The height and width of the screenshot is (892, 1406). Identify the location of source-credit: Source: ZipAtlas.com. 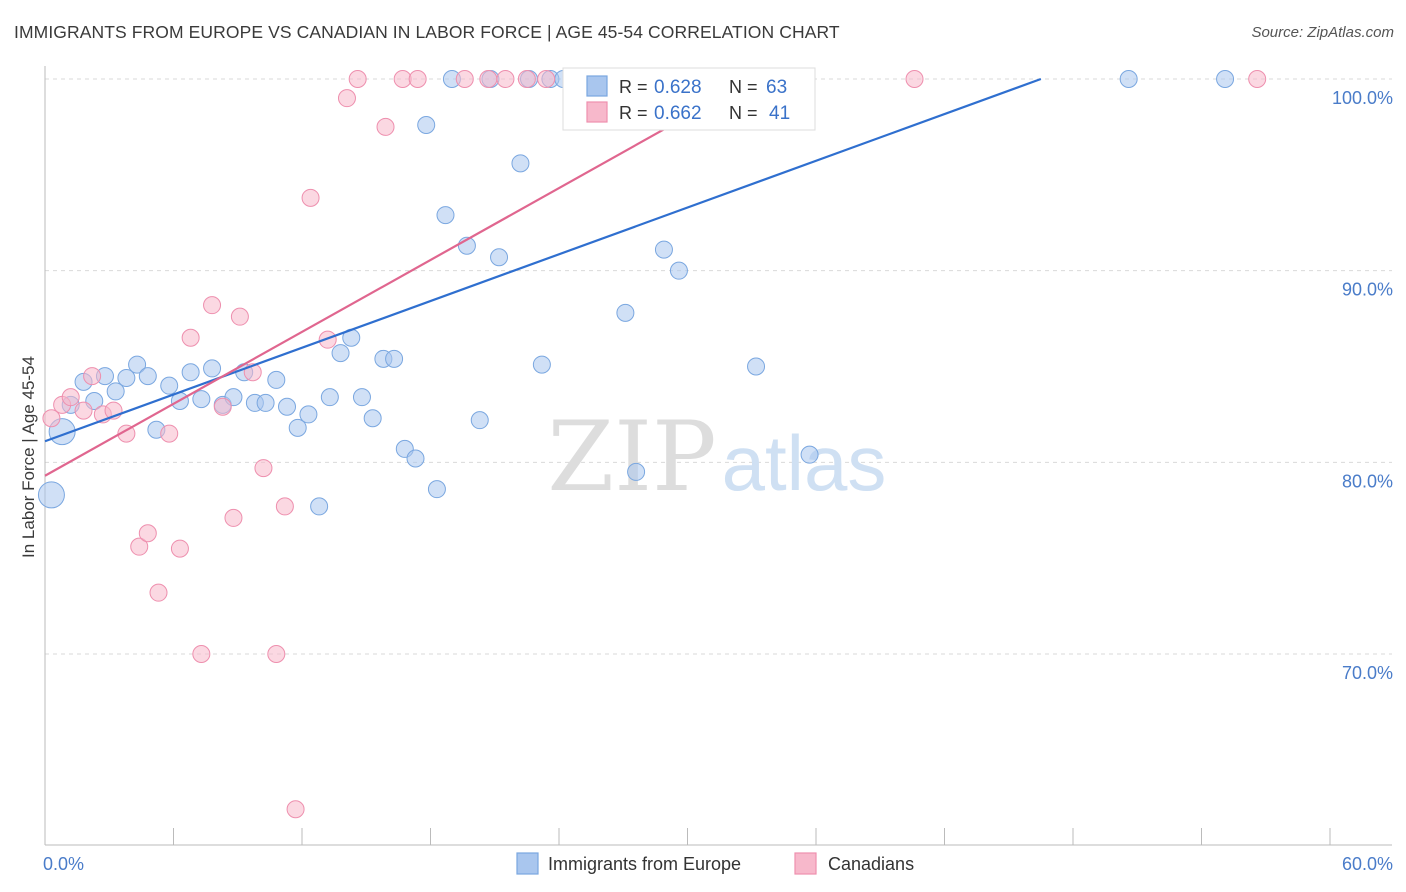
(1322, 32).